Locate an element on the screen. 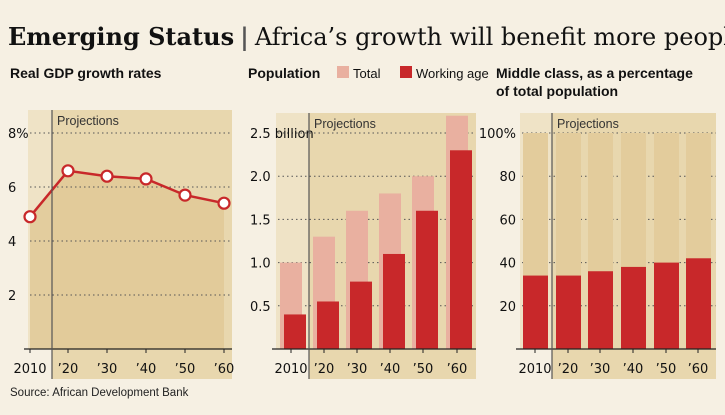 The width and height of the screenshot is (725, 415). middle-class-chart-title-1: Middle class, as a percentage is located at coordinates (594, 73).